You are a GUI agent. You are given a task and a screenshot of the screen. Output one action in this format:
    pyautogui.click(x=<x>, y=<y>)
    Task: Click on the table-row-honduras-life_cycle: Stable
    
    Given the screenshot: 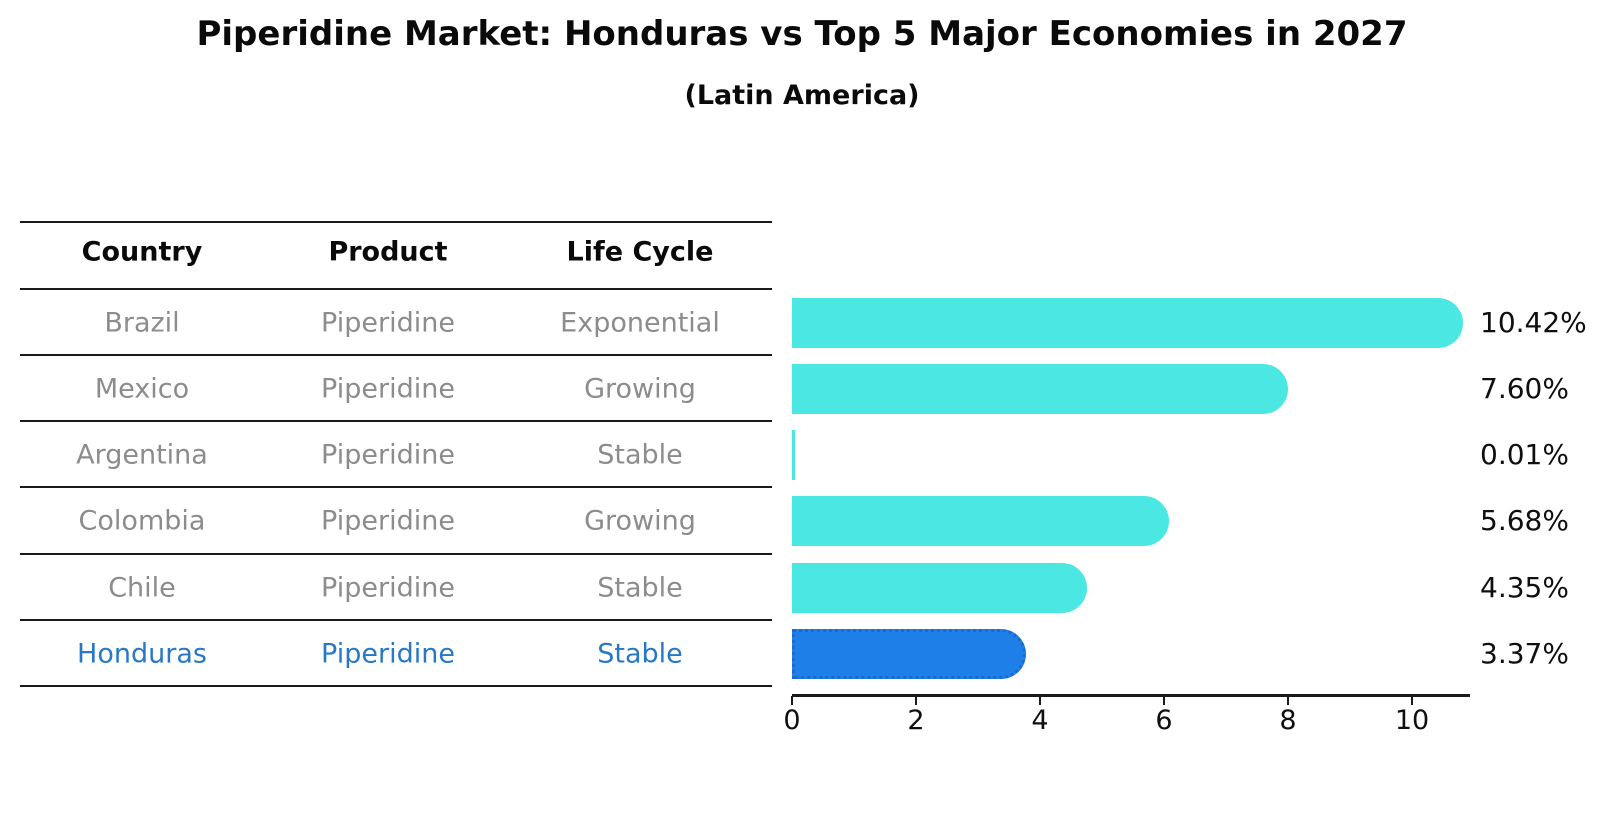 What is the action you would take?
    pyautogui.click(x=640, y=654)
    